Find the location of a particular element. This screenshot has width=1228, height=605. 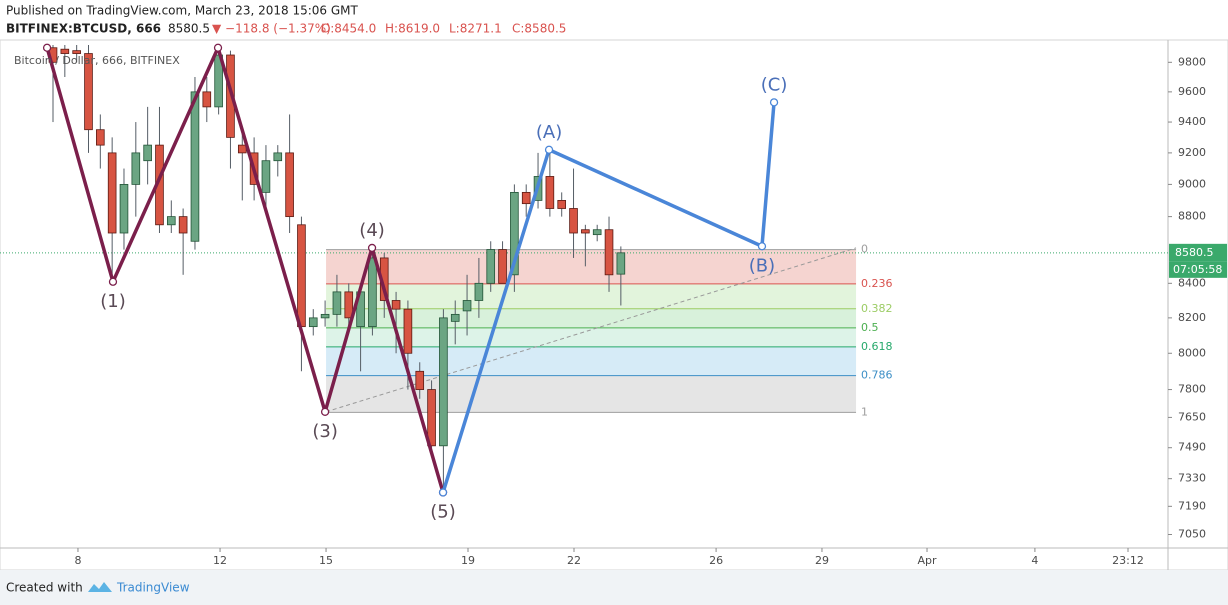

wave-label: (A) is located at coordinates (549, 132).